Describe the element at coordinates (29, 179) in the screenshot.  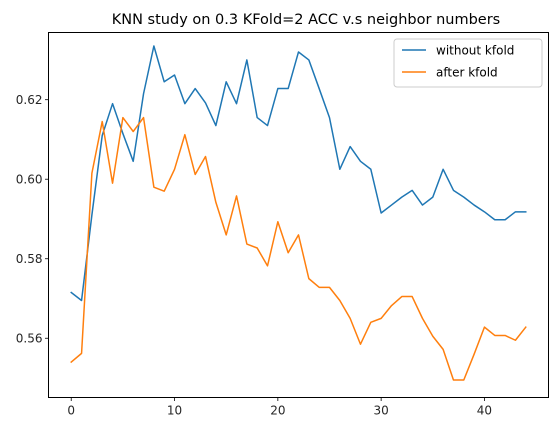
I see `y-tick-label: 0.60` at that location.